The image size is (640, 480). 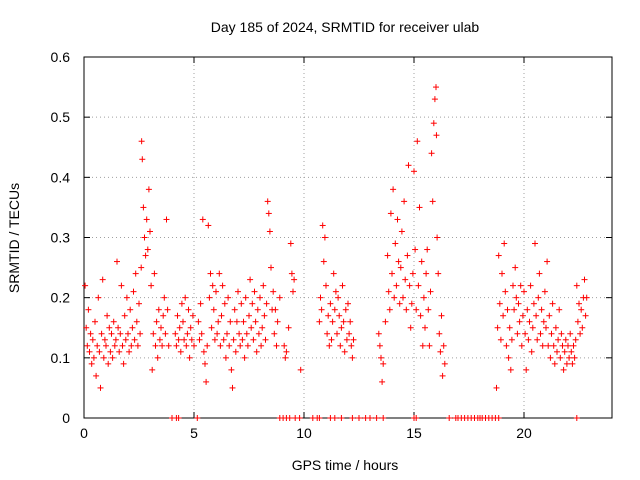 I want to click on x-tick-label: 0, so click(x=84, y=433).